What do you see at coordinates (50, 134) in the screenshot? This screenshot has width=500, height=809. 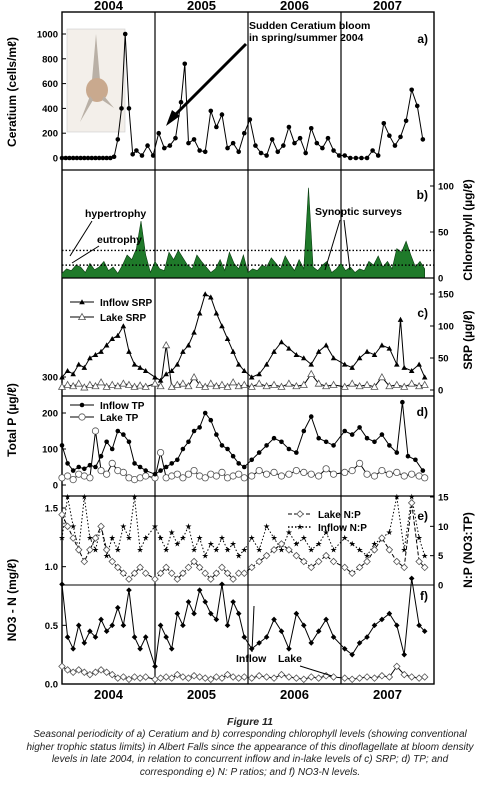 I see `panel-a-ytick-label: 200` at bounding box center [50, 134].